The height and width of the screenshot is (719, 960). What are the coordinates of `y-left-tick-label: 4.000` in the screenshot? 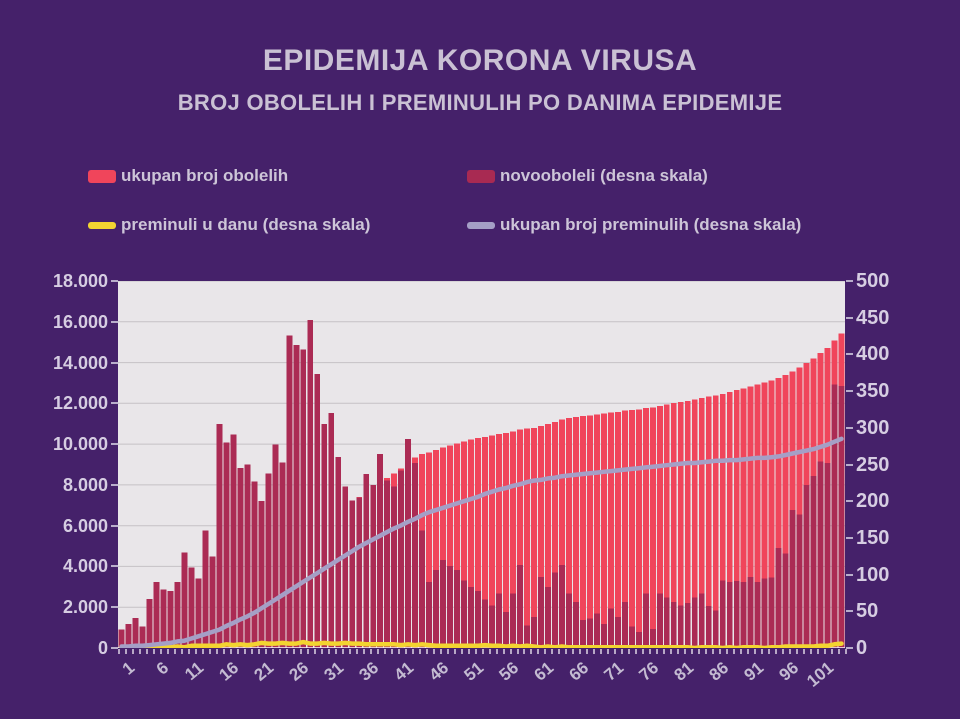 It's located at (85, 566).